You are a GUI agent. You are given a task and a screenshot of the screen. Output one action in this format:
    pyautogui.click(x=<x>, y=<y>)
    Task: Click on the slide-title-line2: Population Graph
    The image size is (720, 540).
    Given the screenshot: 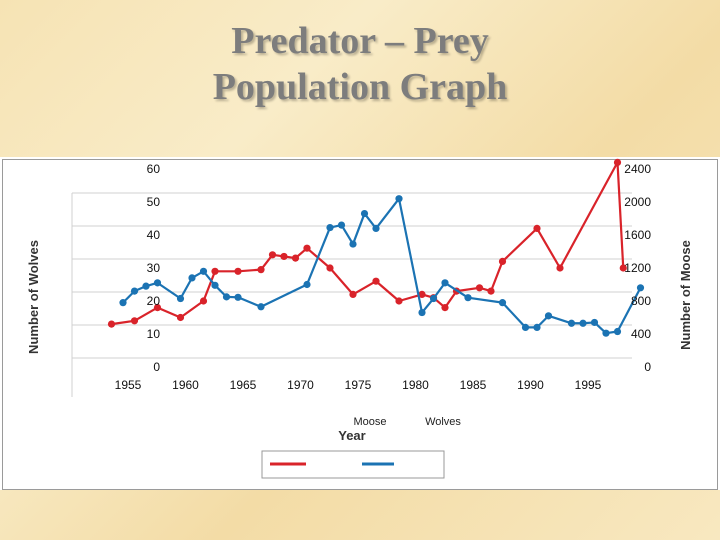 What is the action you would take?
    pyautogui.click(x=360, y=87)
    